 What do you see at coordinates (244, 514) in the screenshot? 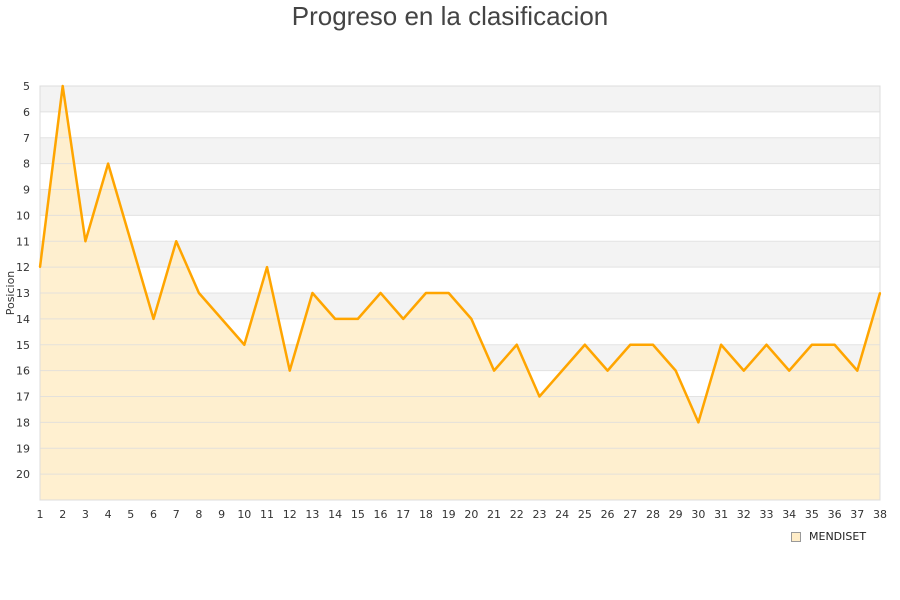
I see `x-tick-label: 10` at bounding box center [244, 514].